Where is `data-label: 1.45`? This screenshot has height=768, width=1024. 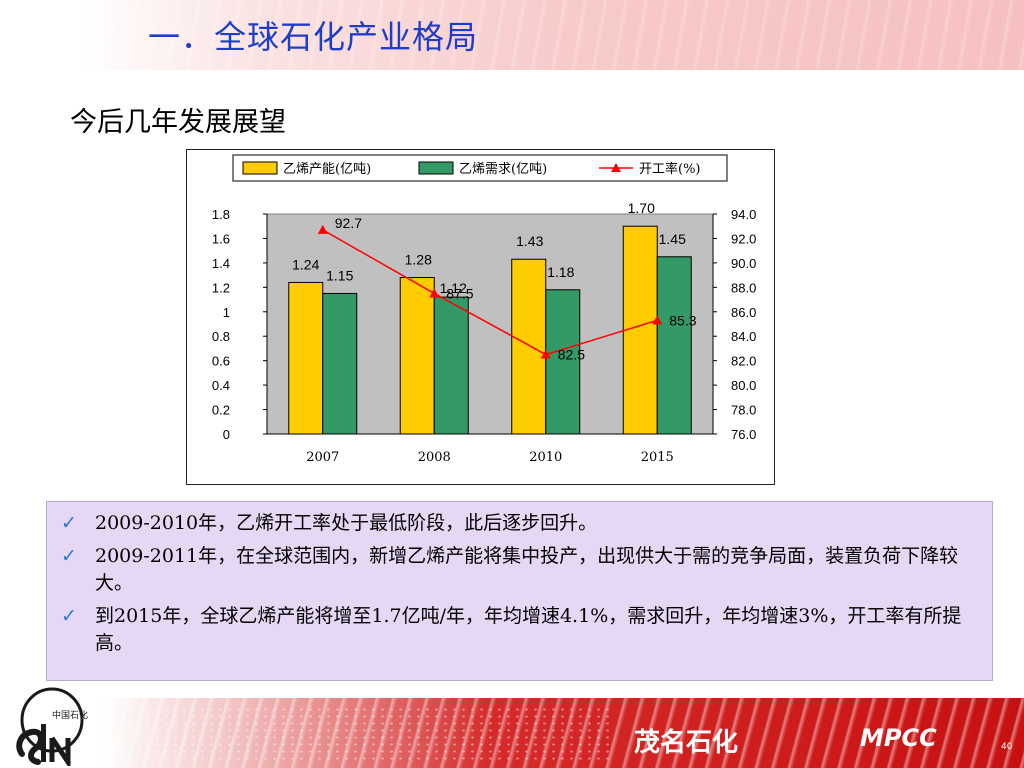 data-label: 1.45 is located at coordinates (672, 239).